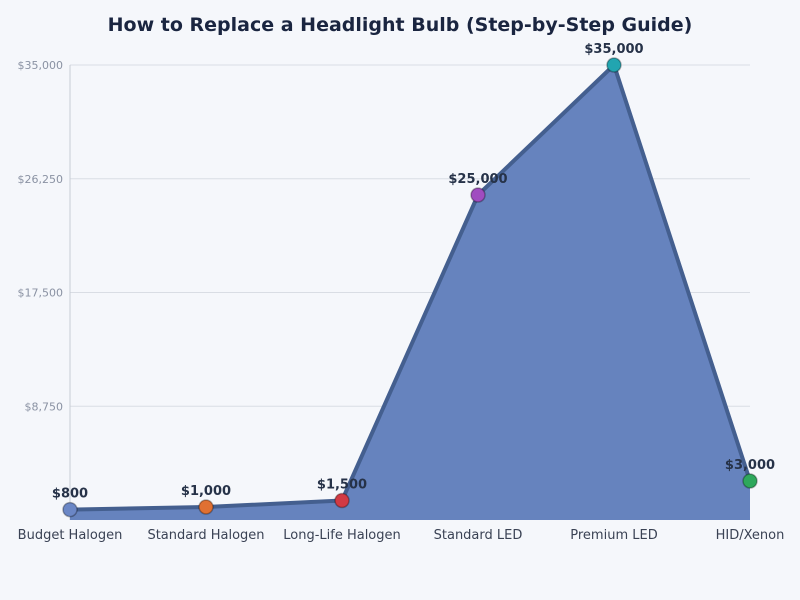 Image resolution: width=800 pixels, height=600 pixels. I want to click on x-tick-label: HID/Xenon, so click(750, 535).